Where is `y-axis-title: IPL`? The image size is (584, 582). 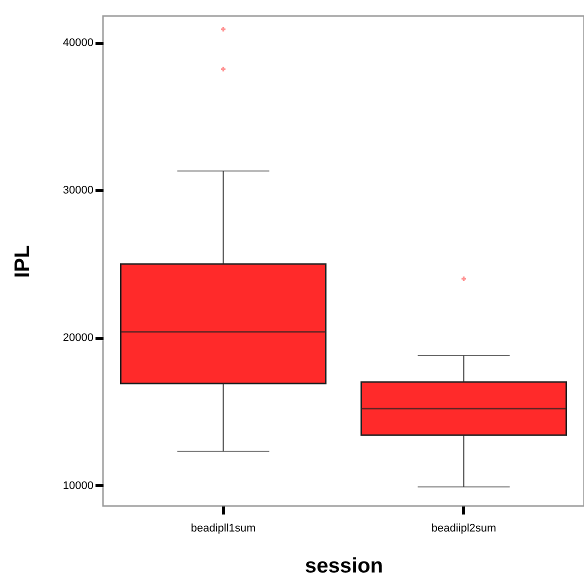 y-axis-title: IPL is located at coordinates (22, 261).